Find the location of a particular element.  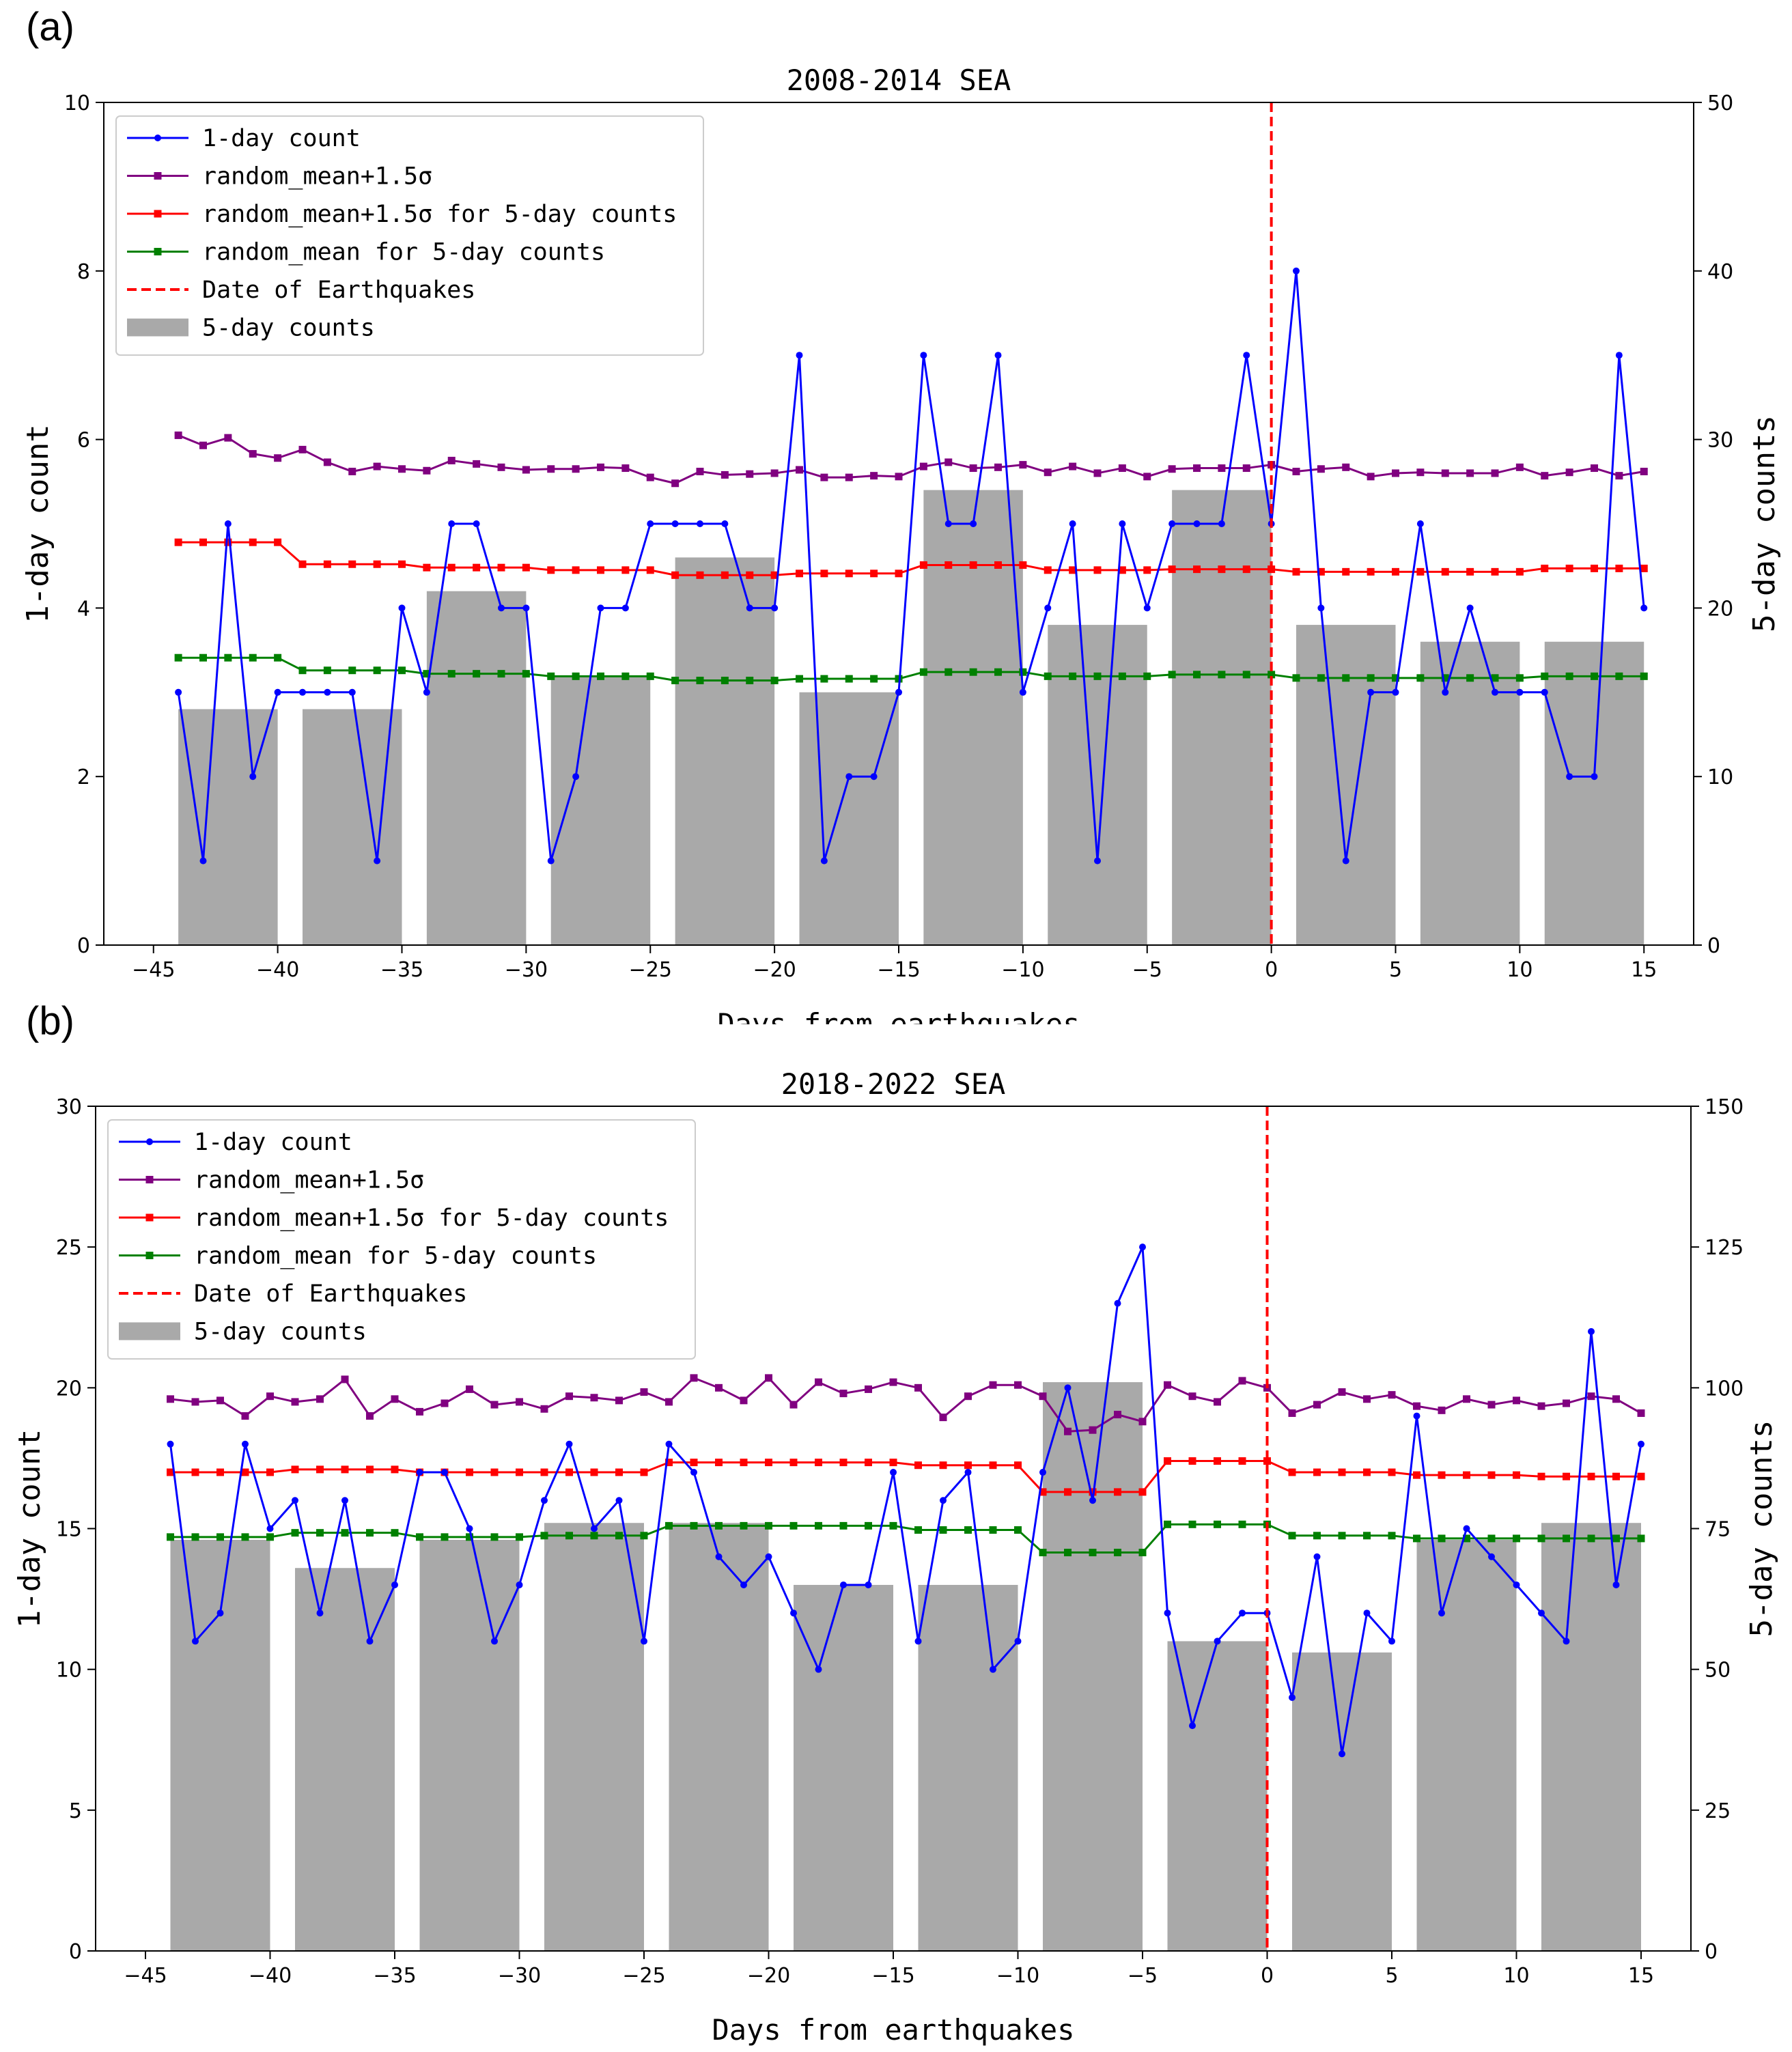

x-tick-label: 5 is located at coordinates (1391, 1976).